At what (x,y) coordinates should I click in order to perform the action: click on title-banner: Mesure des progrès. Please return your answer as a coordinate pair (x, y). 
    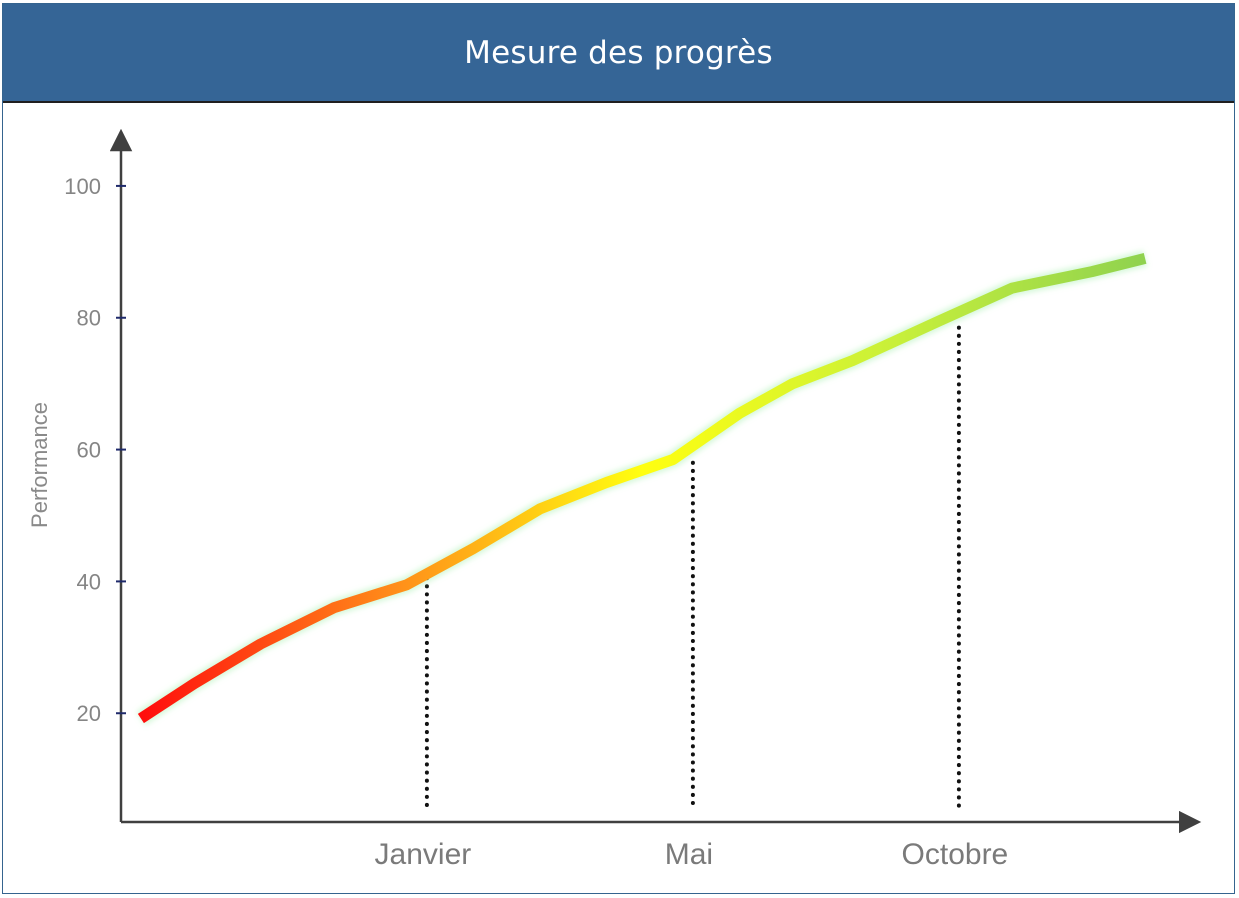
    Looking at the image, I should click on (618, 53).